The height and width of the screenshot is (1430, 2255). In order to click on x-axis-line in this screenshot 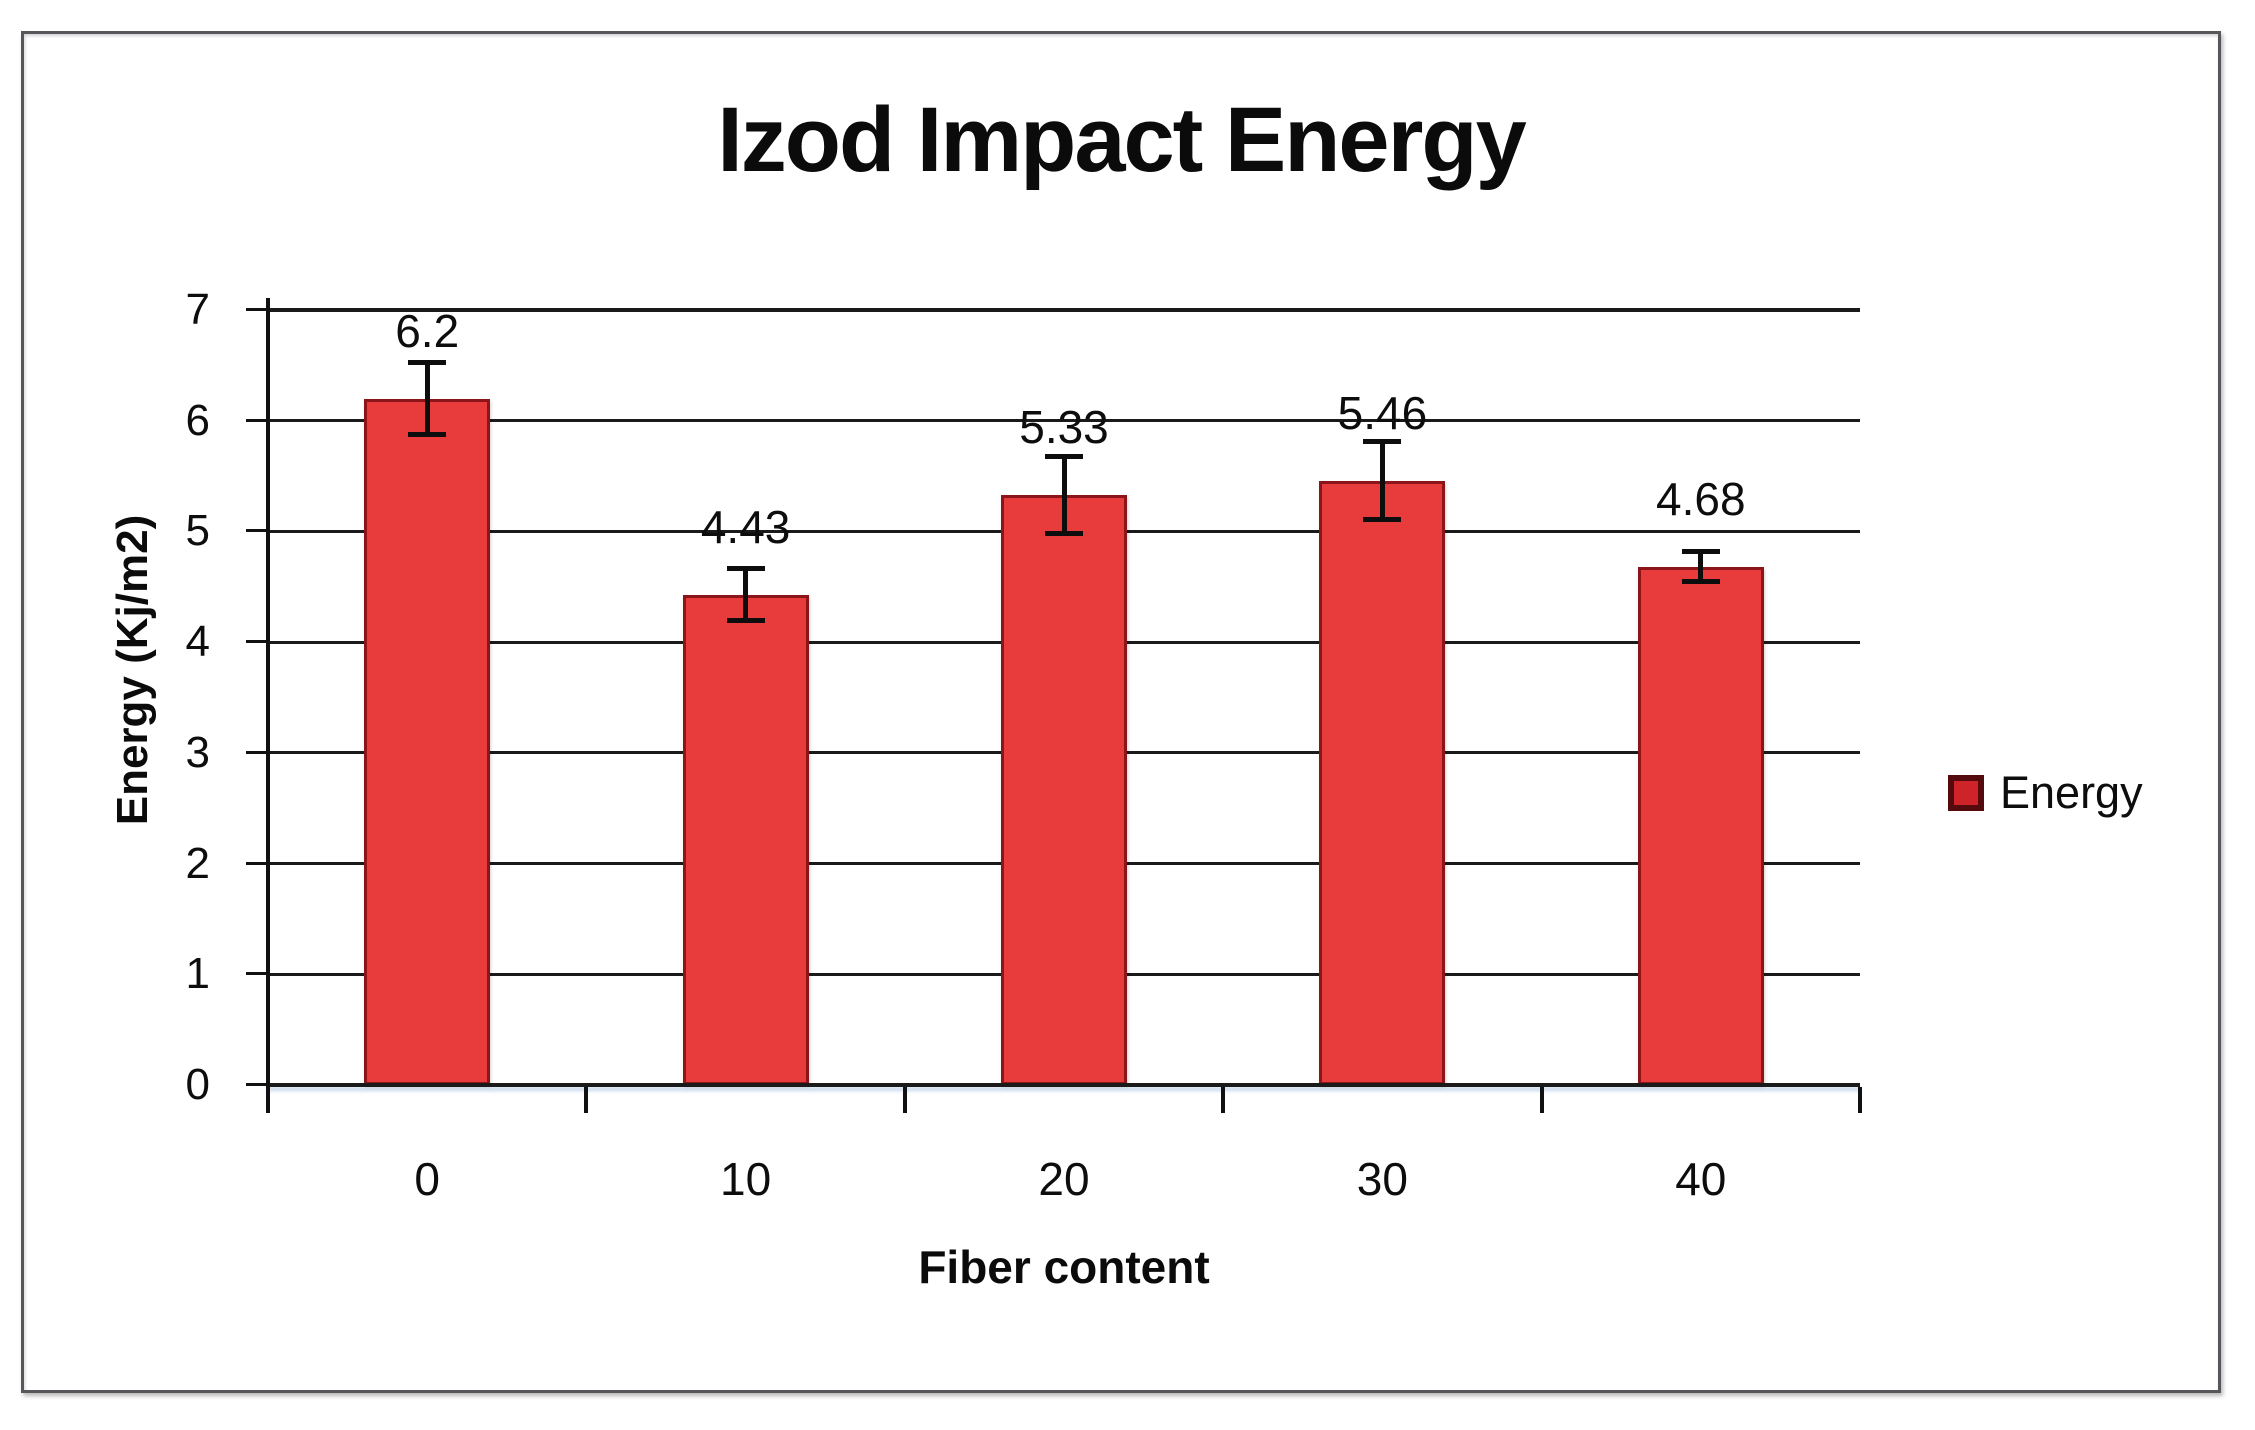, I will do `click(1064, 1085)`.